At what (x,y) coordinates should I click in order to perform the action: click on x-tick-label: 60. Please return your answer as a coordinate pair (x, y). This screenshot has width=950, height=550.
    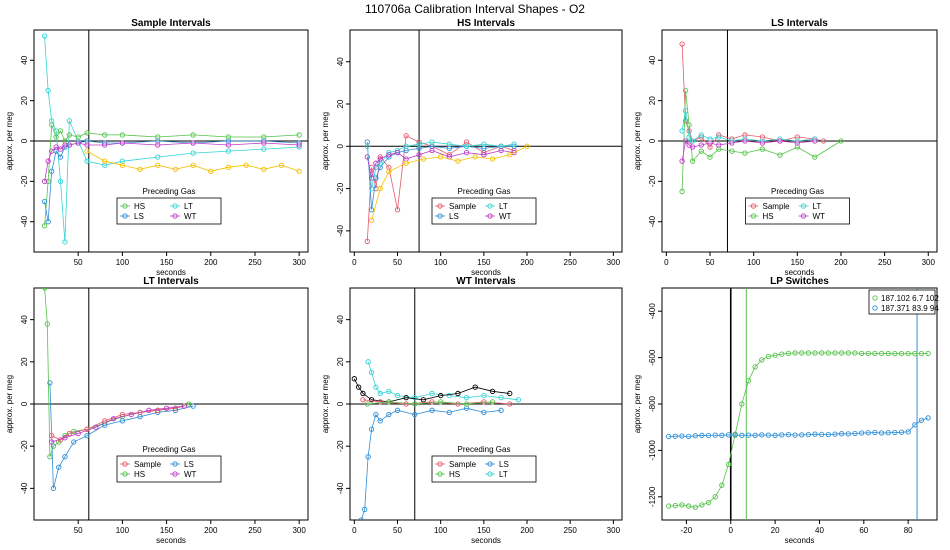
    Looking at the image, I should click on (863, 530).